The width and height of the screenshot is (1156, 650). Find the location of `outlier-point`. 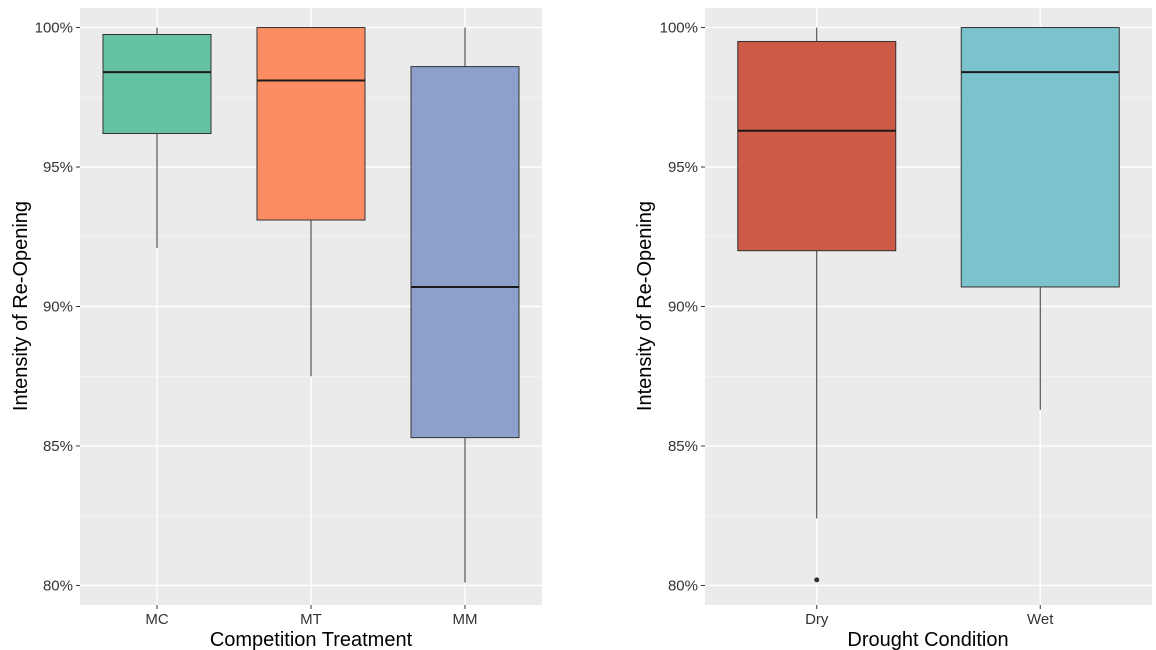

outlier-point is located at coordinates (817, 580).